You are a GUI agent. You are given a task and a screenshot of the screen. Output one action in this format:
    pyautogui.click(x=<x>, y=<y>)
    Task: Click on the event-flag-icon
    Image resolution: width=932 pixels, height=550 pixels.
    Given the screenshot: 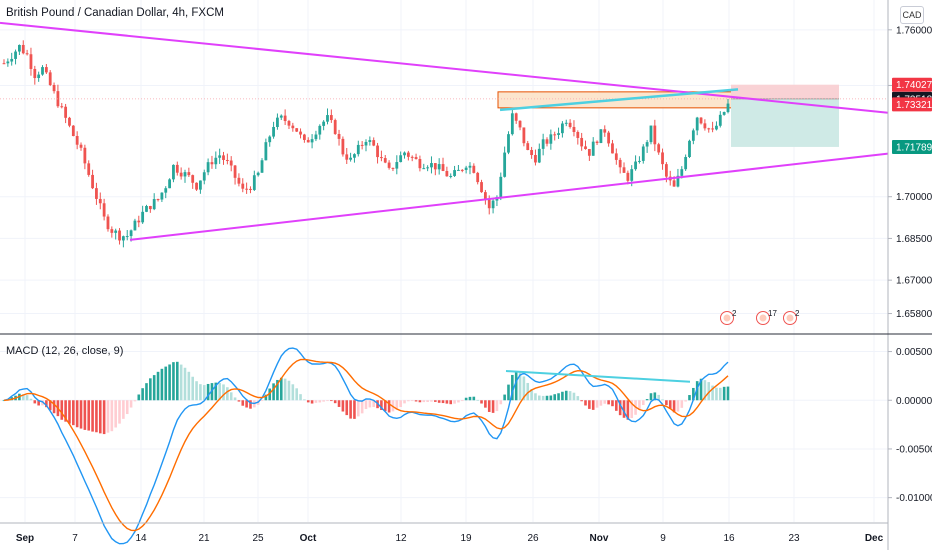 What is the action you would take?
    pyautogui.click(x=727, y=318)
    